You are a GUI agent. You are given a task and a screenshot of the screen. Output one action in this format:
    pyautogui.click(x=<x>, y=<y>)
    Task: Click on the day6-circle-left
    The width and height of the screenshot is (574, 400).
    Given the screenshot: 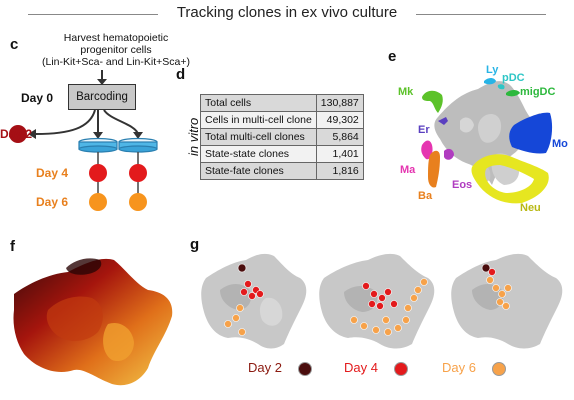 What is the action you would take?
    pyautogui.click(x=98, y=202)
    